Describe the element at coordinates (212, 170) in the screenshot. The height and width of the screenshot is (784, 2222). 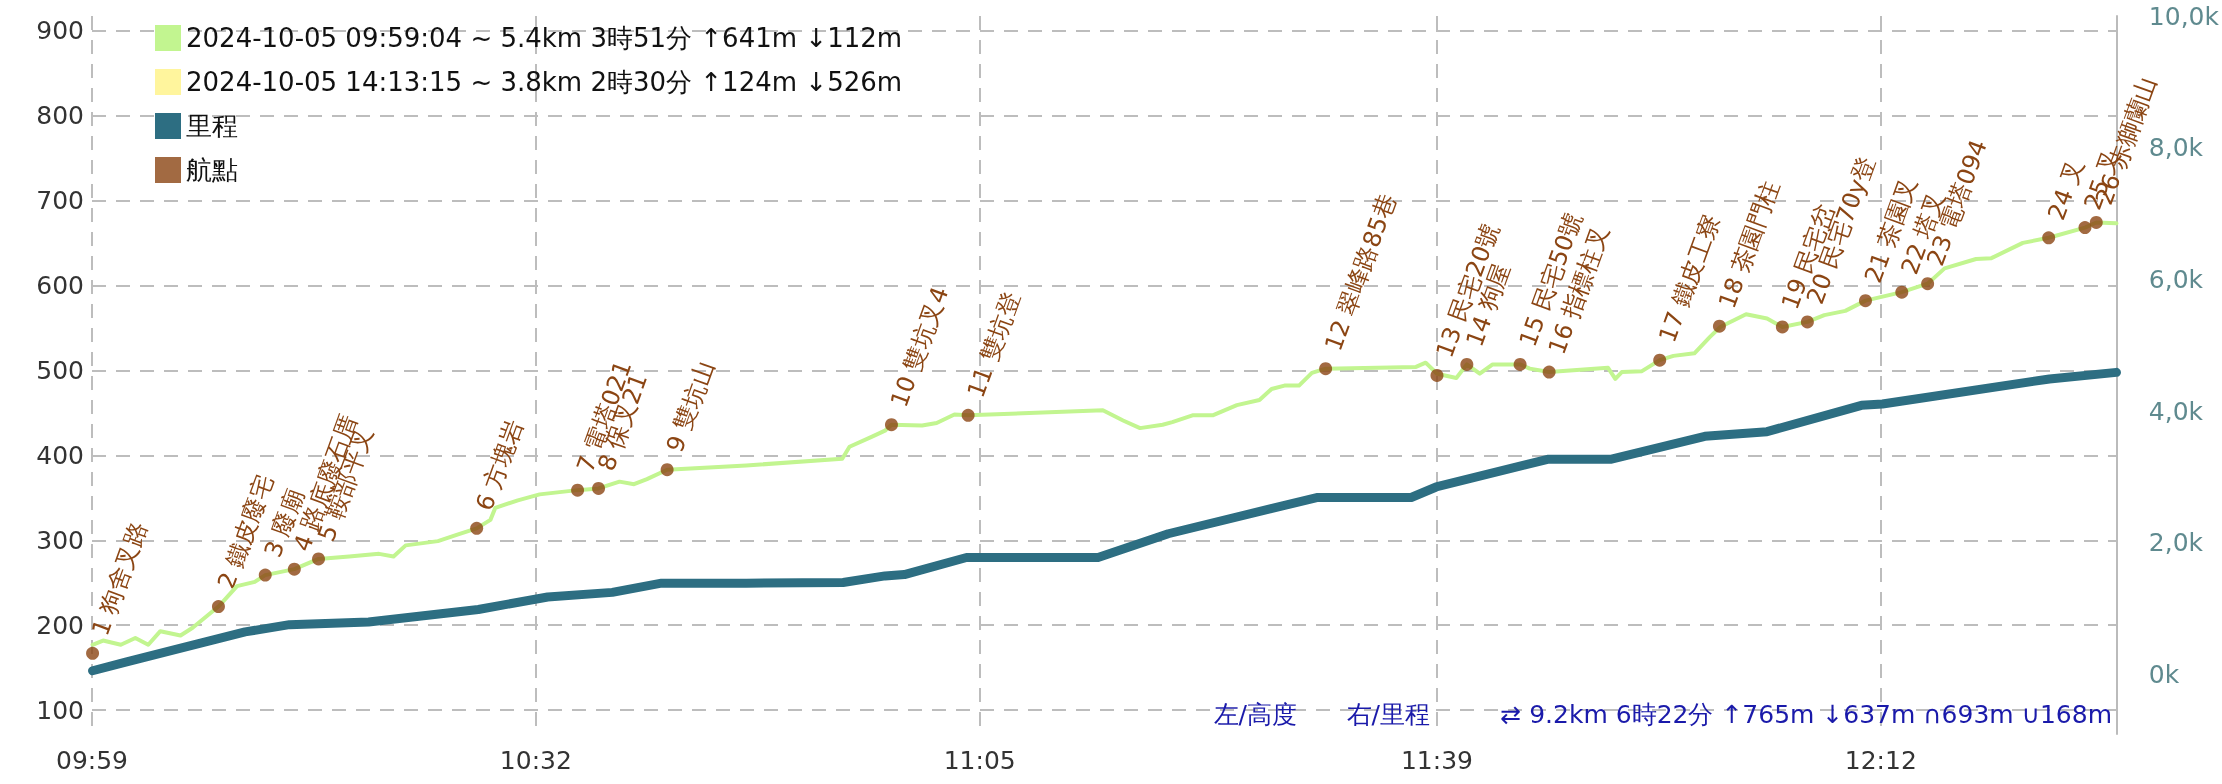
I see `legend-label: 航點` at that location.